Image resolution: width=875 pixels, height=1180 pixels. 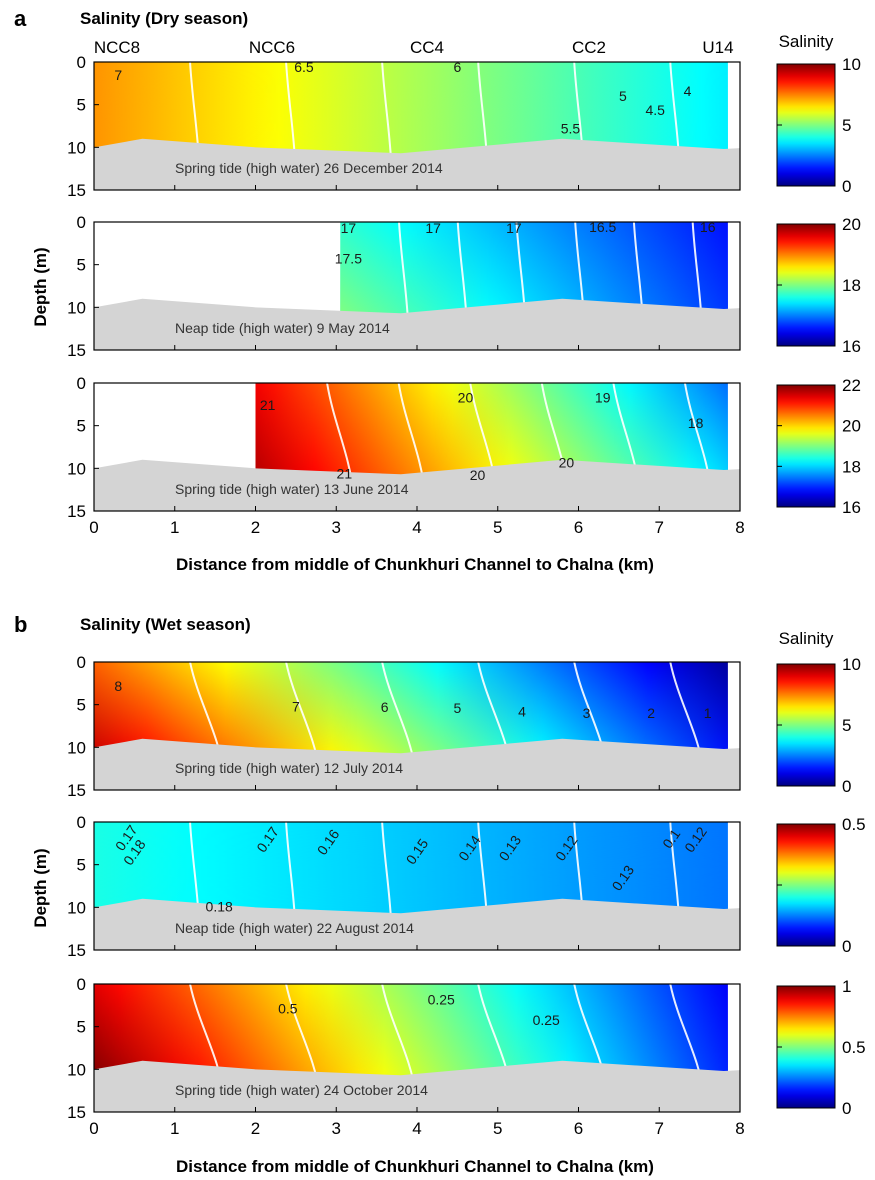 I want to click on station-label-ncc8: NCC8, so click(x=117, y=47).